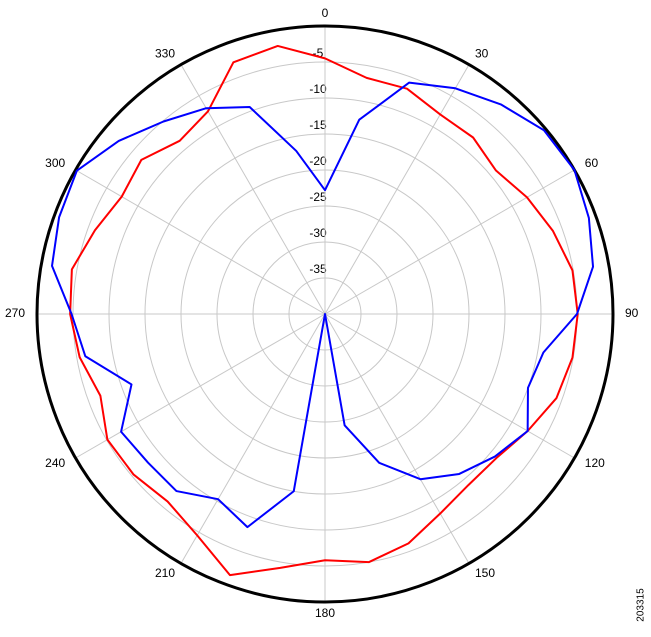 This screenshot has height=637, width=651. I want to click on angle-label: 270, so click(15, 313).